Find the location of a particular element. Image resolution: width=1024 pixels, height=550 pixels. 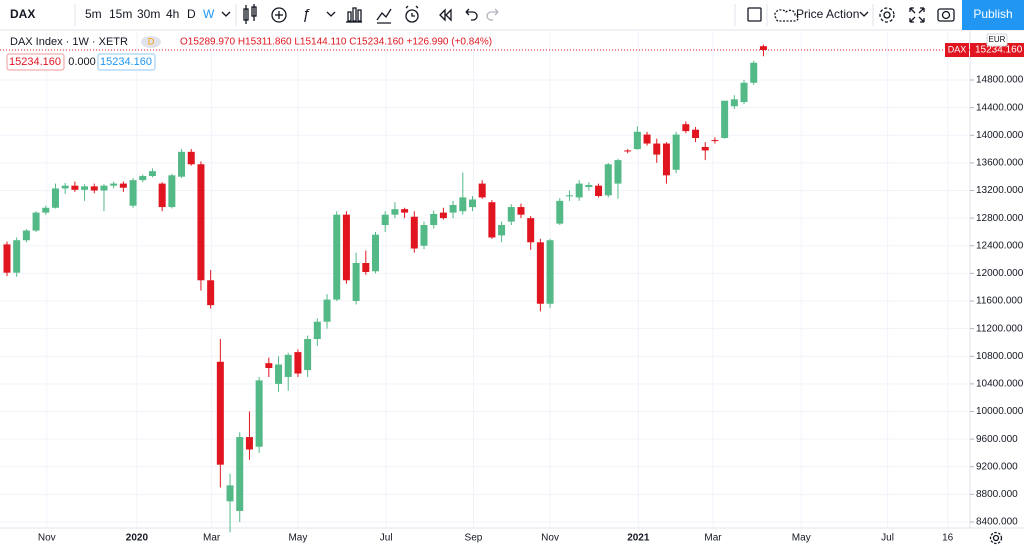

compare-icon is located at coordinates (384, 16).